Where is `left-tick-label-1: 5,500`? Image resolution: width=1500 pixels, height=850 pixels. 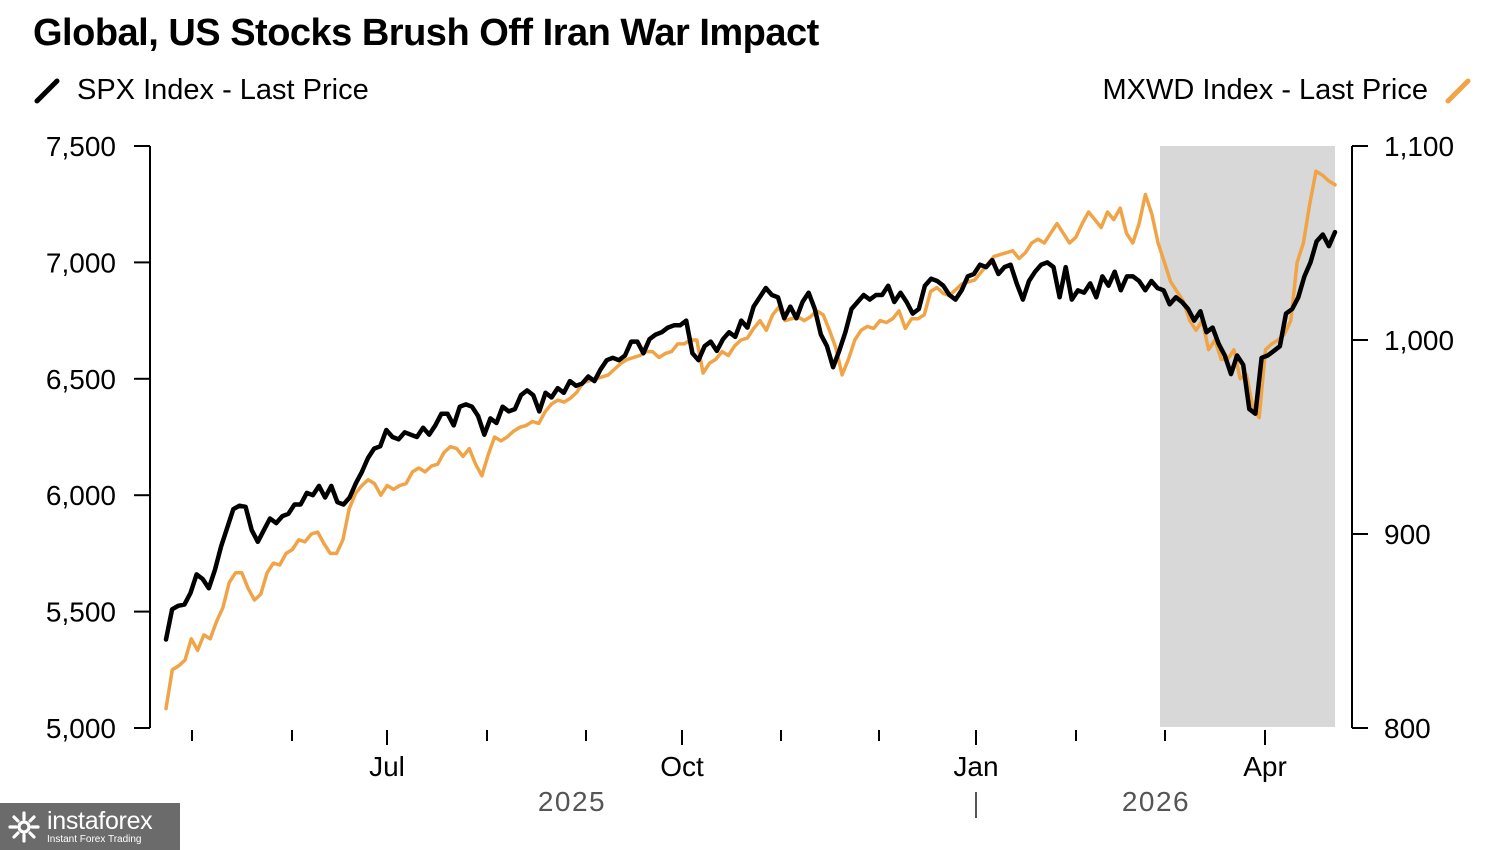 left-tick-label-1: 5,500 is located at coordinates (81, 612).